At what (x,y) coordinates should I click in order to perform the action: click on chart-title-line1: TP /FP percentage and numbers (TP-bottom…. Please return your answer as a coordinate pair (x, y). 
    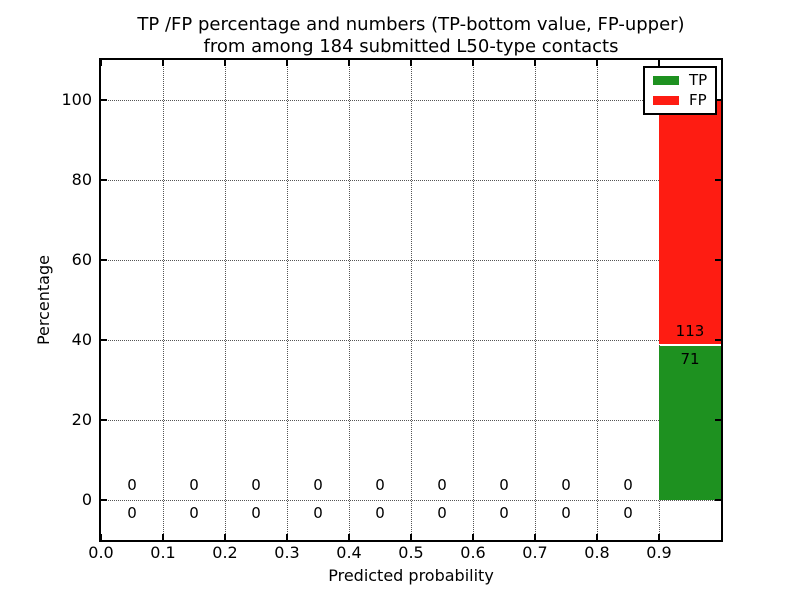
    Looking at the image, I should click on (411, 24).